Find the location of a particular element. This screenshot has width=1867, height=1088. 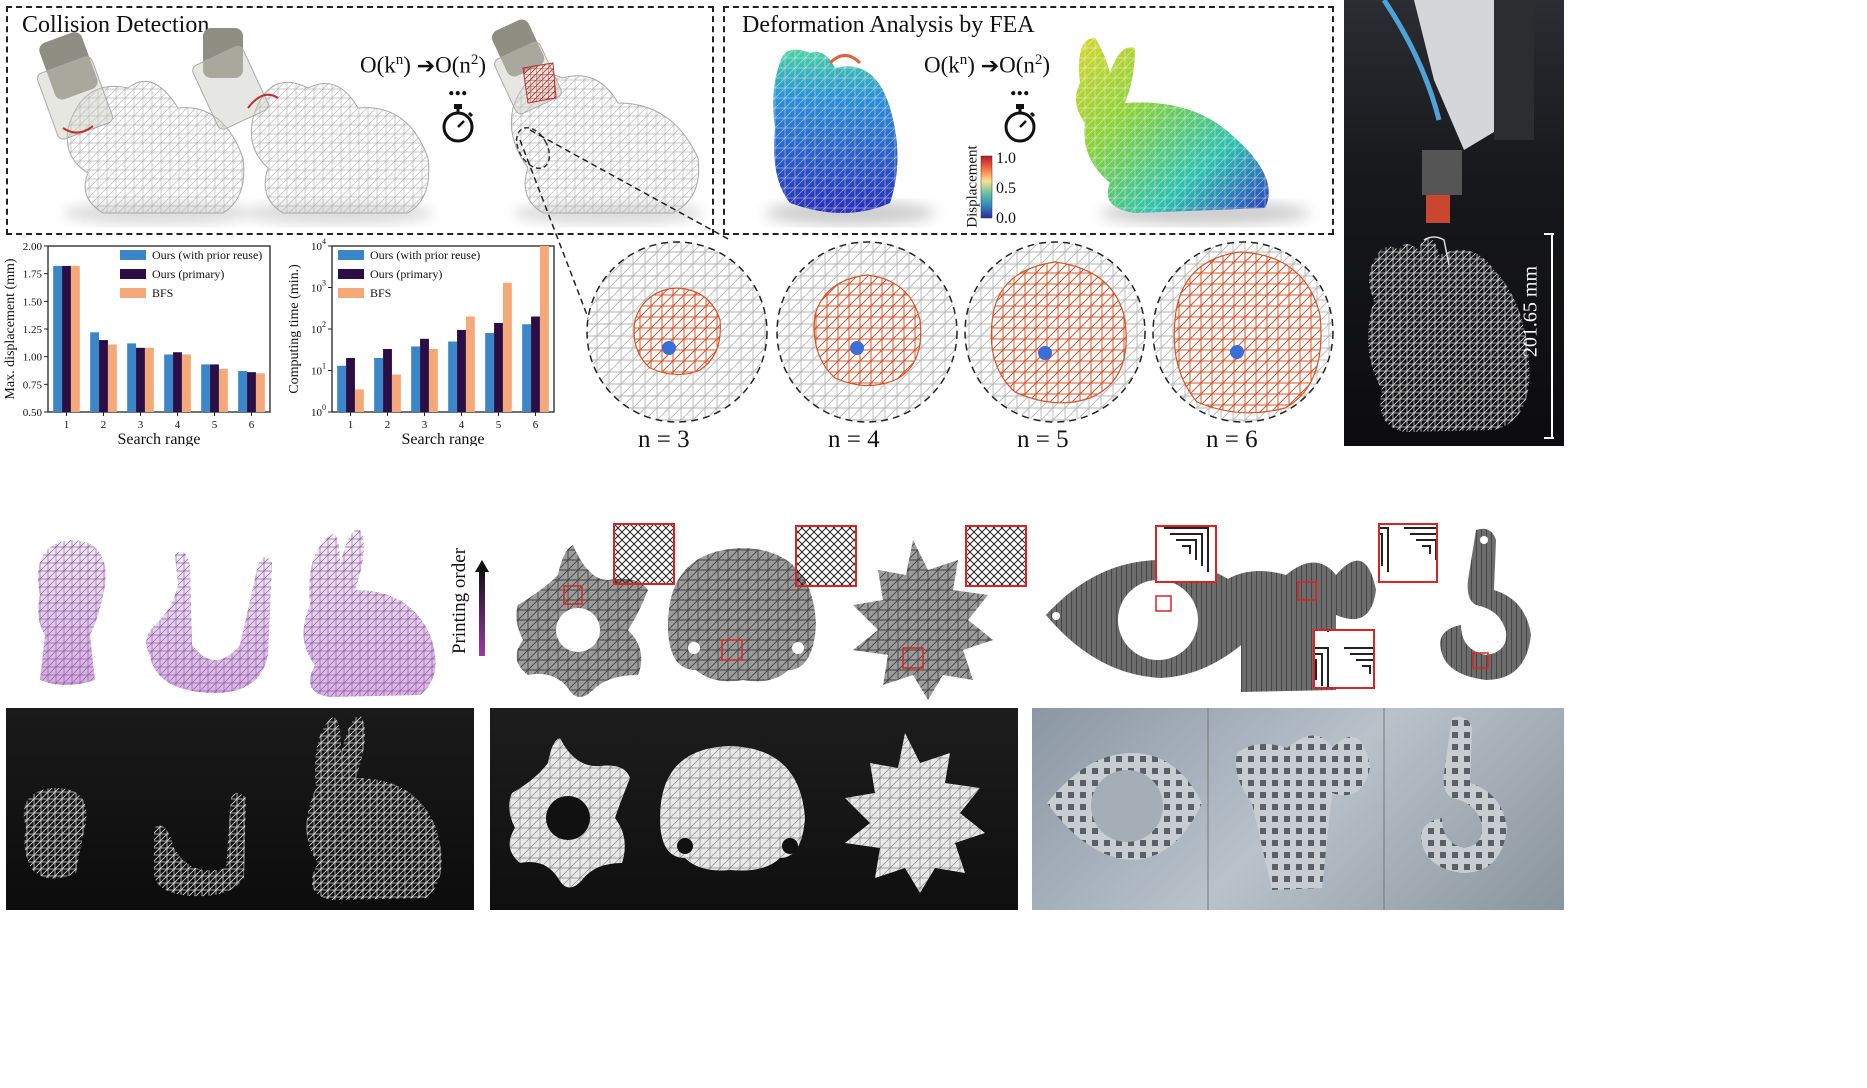

zigzag-toolpath-parts-render is located at coordinates (1288, 607).